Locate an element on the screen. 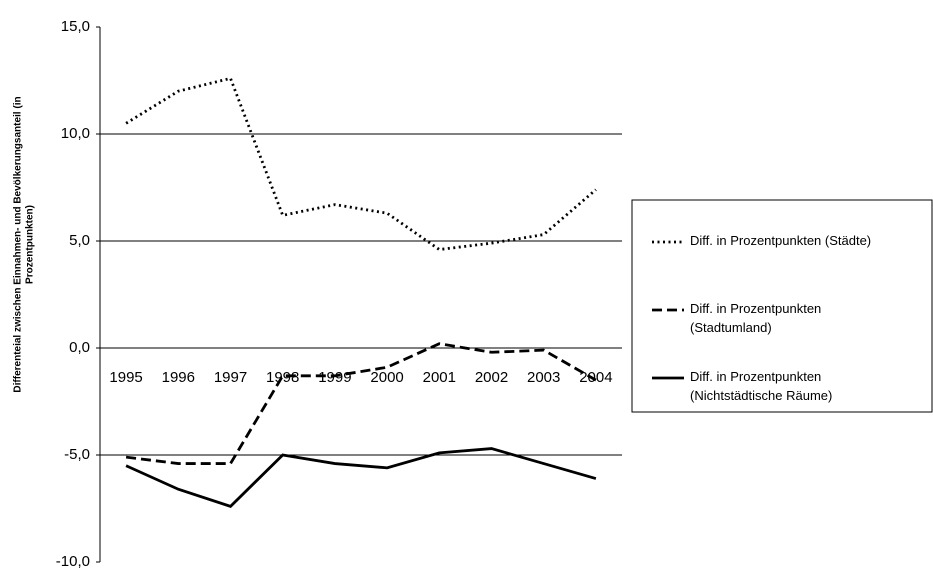 This screenshot has height=572, width=933. x-tick-label: 1996 is located at coordinates (178, 377).